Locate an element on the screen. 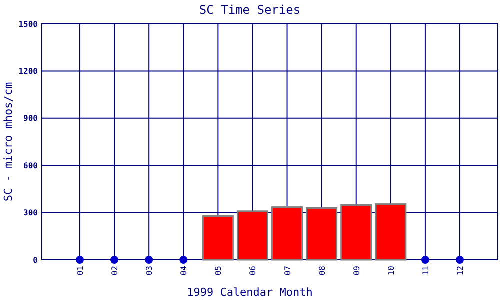  x-tick-label: 04 is located at coordinates (184, 271).